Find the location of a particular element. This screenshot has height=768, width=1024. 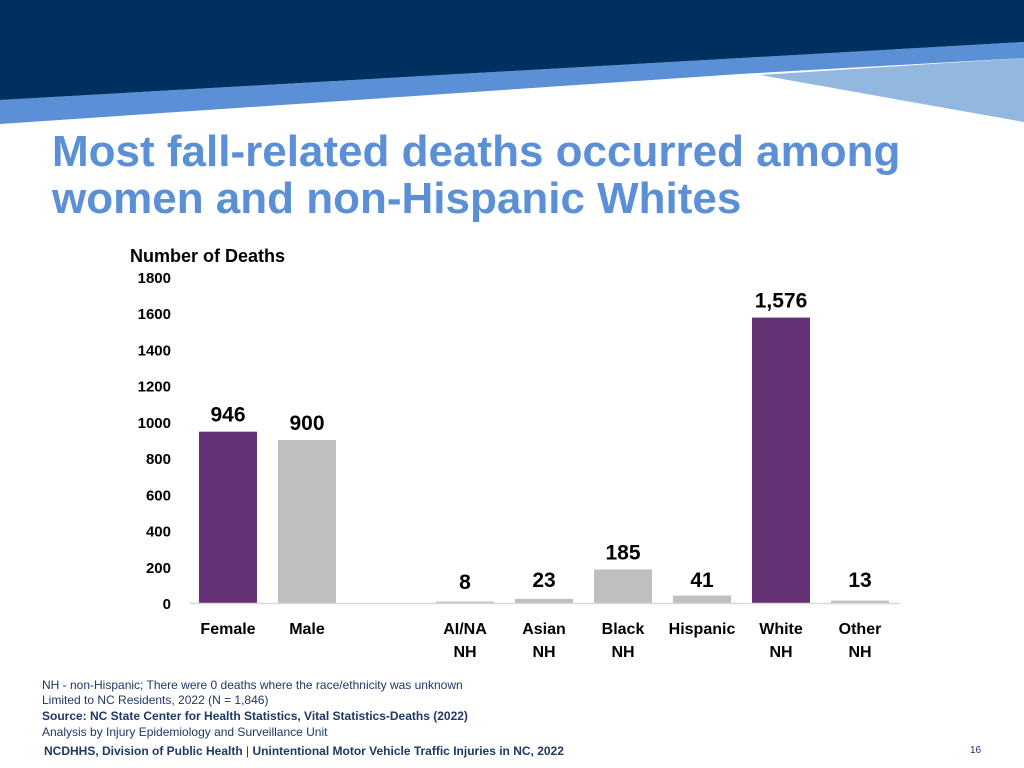

y-tick-label: 400 is located at coordinates (158, 532).